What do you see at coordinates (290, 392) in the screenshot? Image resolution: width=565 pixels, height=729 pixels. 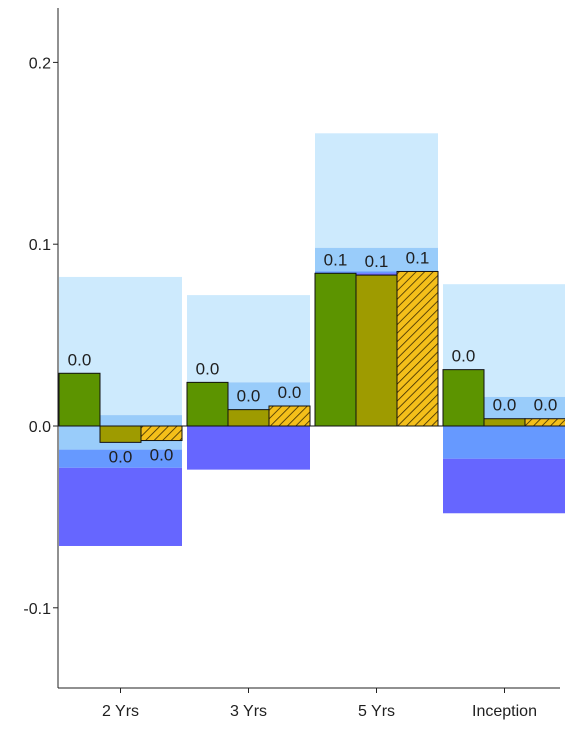 I see `data-label-series-3-3-yrs: 0.0` at bounding box center [290, 392].